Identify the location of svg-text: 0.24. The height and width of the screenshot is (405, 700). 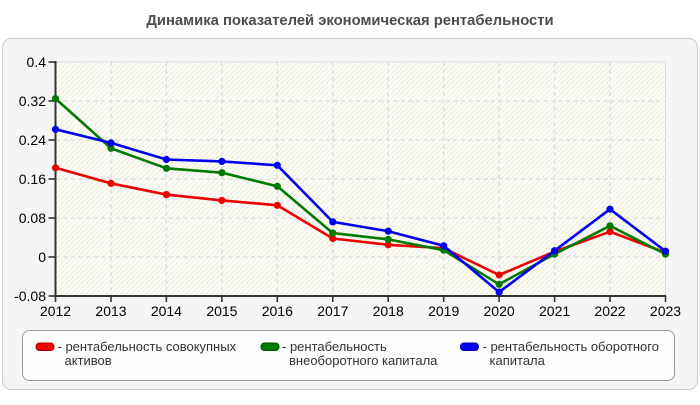
(32, 140).